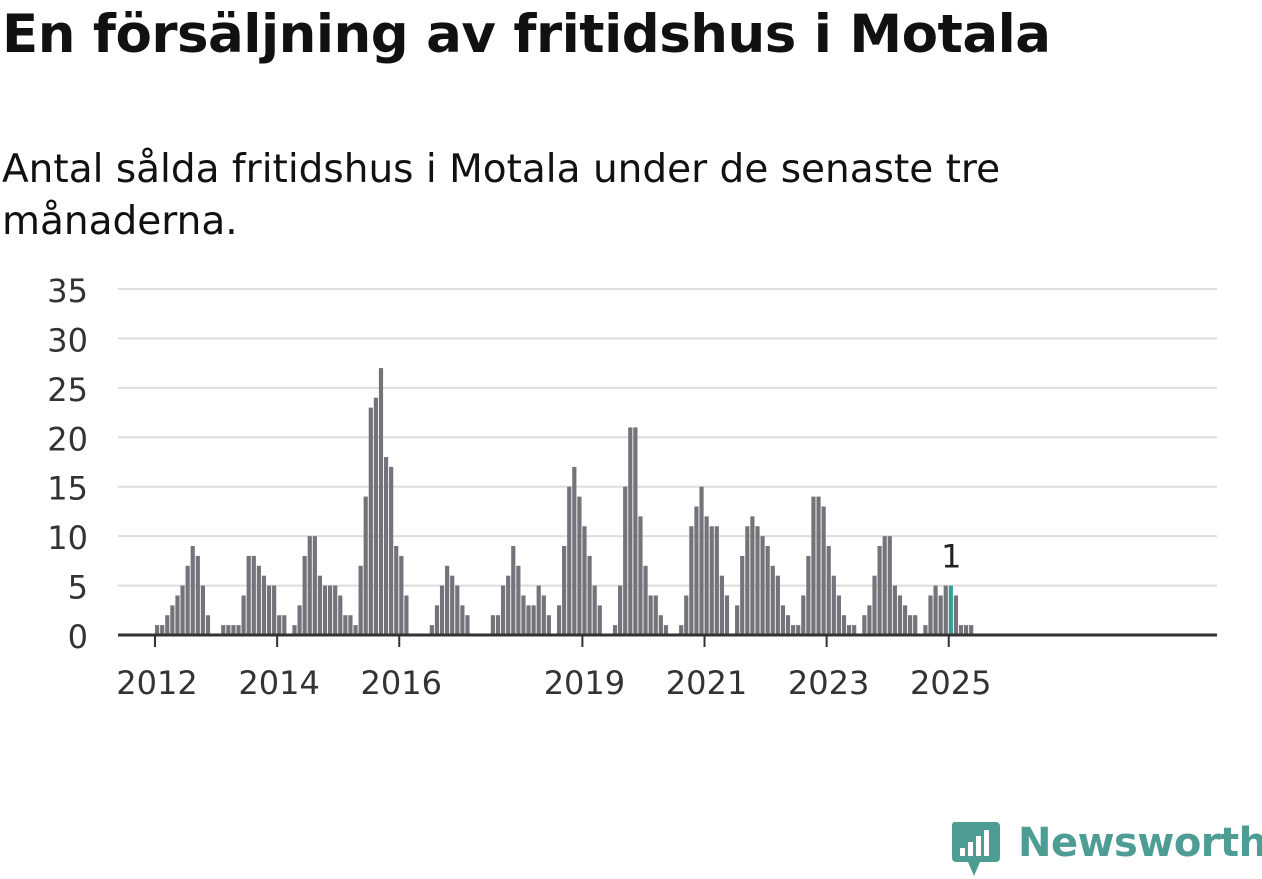  I want to click on annotations: 1, so click(951, 557).